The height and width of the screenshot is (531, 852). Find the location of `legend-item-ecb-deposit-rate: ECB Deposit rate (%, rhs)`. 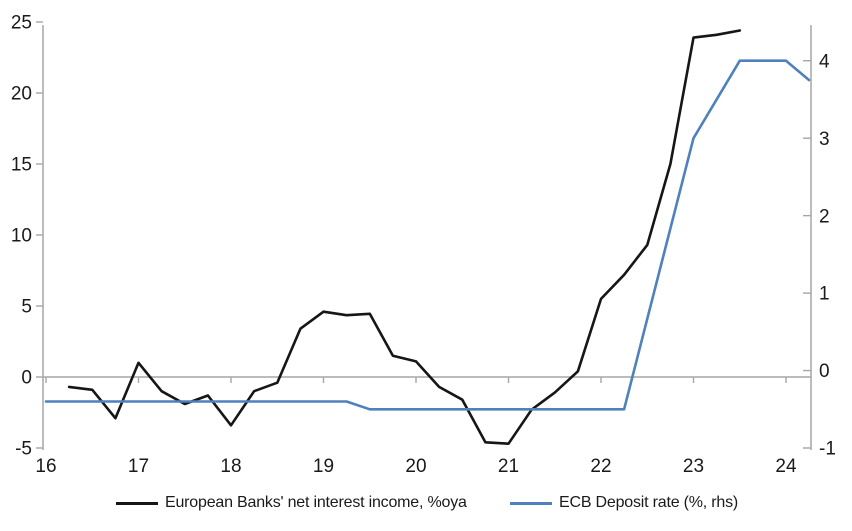

legend-item-ecb-deposit-rate: ECB Deposit rate (%, rhs) is located at coordinates (624, 503).